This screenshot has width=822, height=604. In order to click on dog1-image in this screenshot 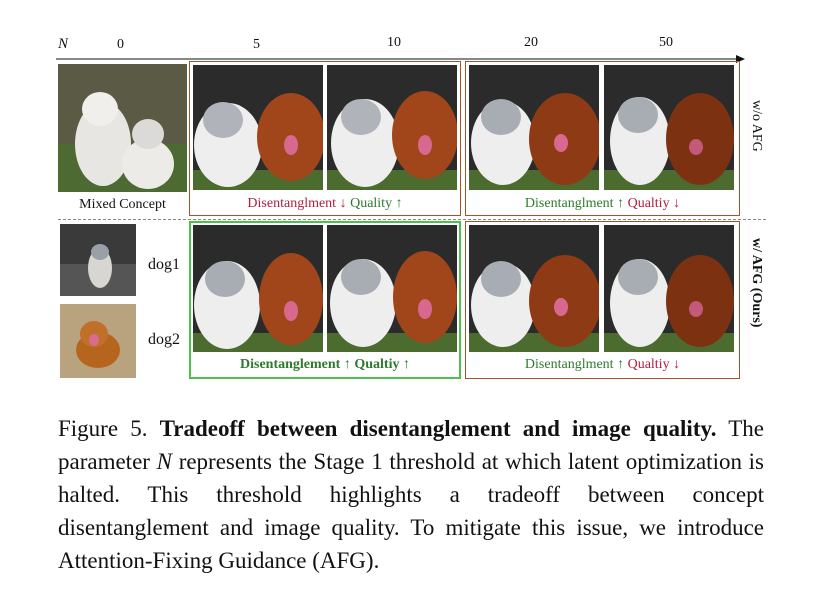, I will do `click(98, 260)`.